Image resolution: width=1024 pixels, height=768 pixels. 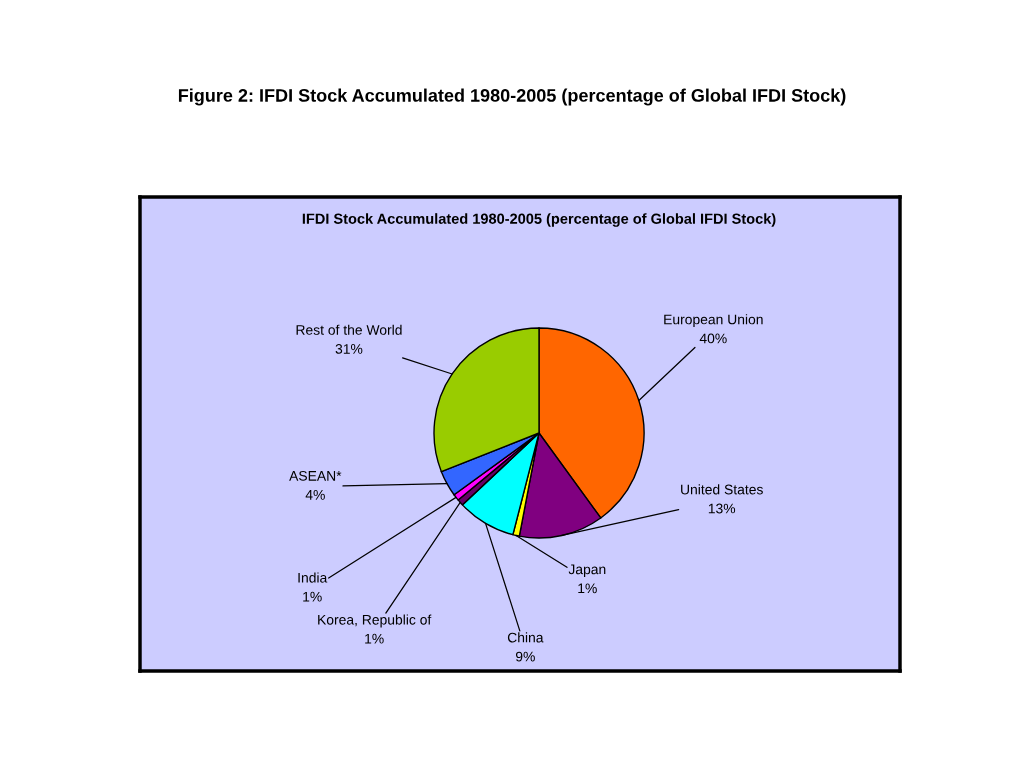 What do you see at coordinates (713, 338) in the screenshot?
I see `data-label: 40%` at bounding box center [713, 338].